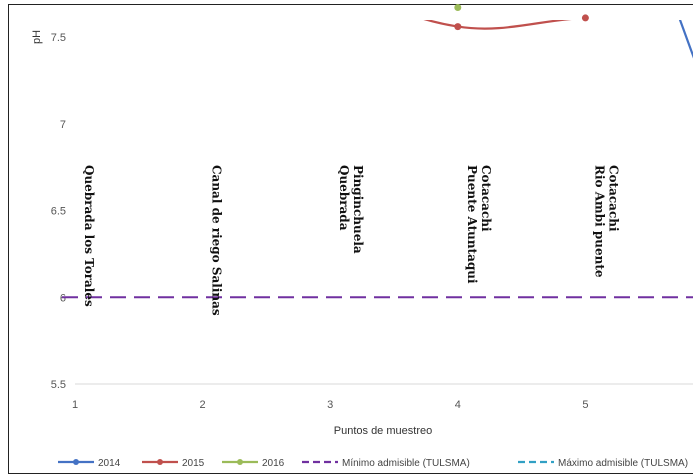 This screenshot has width=693, height=474. What do you see at coordinates (497, 25) in the screenshot?
I see `series-line-2015` at bounding box center [497, 25].